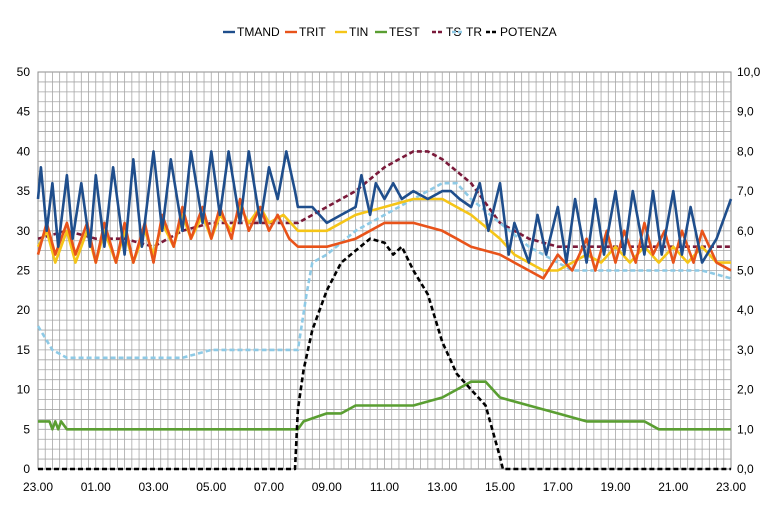 The height and width of the screenshot is (516, 780). Describe the element at coordinates (384, 487) in the screenshot. I see `x-tick-label: 11.00` at that location.